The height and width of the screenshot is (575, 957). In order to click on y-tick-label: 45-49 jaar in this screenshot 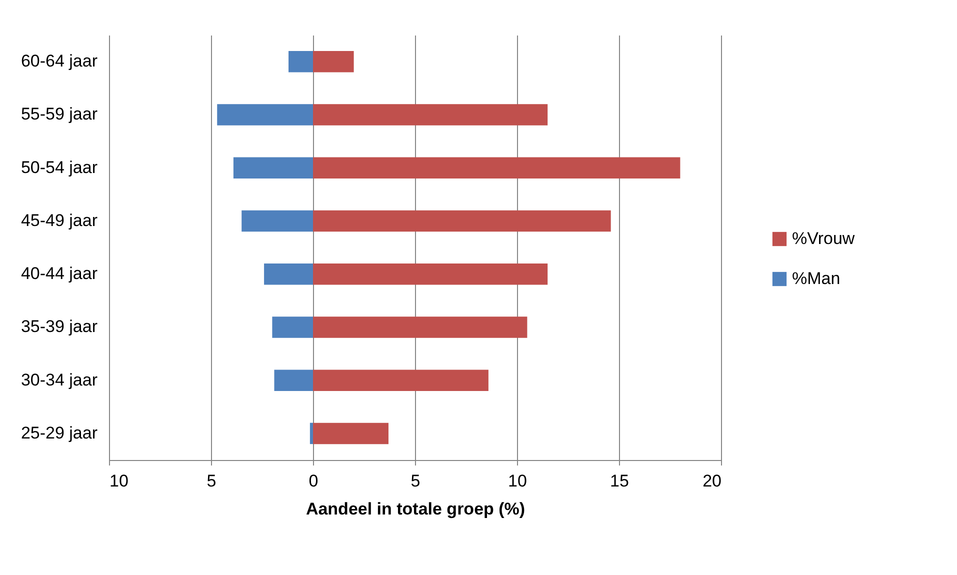, I will do `click(59, 220)`.